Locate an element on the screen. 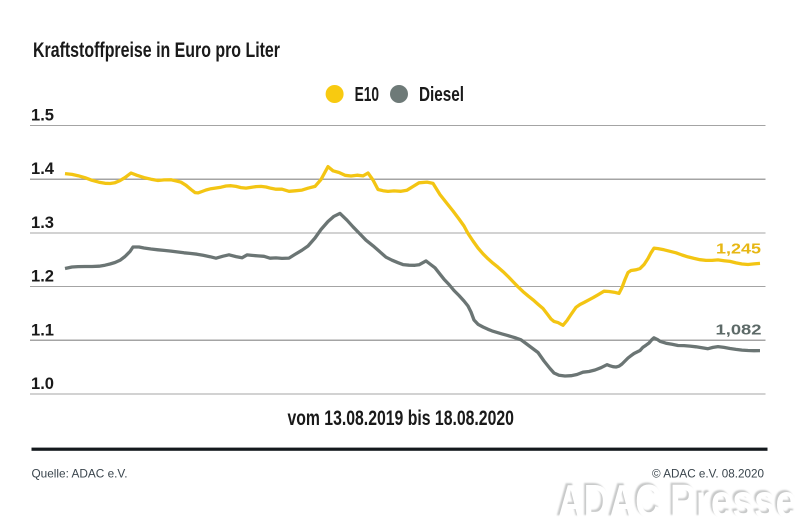  svg-text: 1.1 is located at coordinates (42, 330).